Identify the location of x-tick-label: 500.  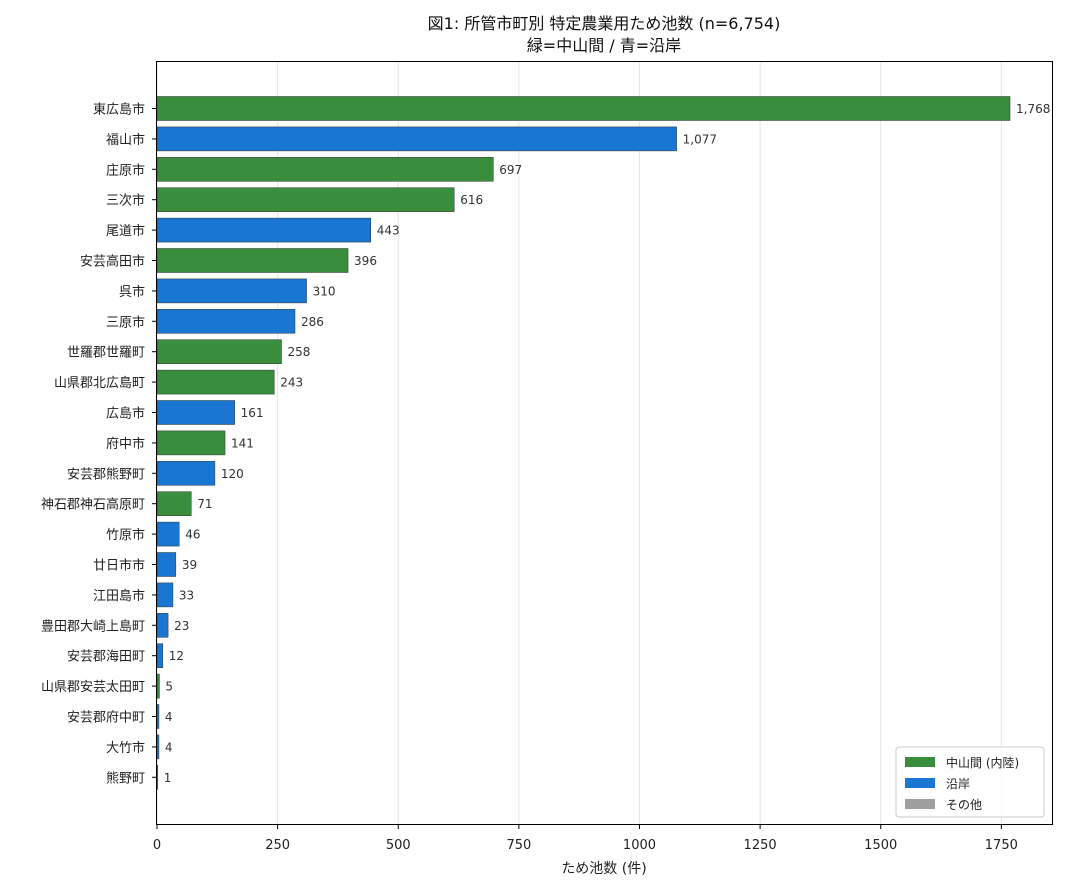
(398, 845).